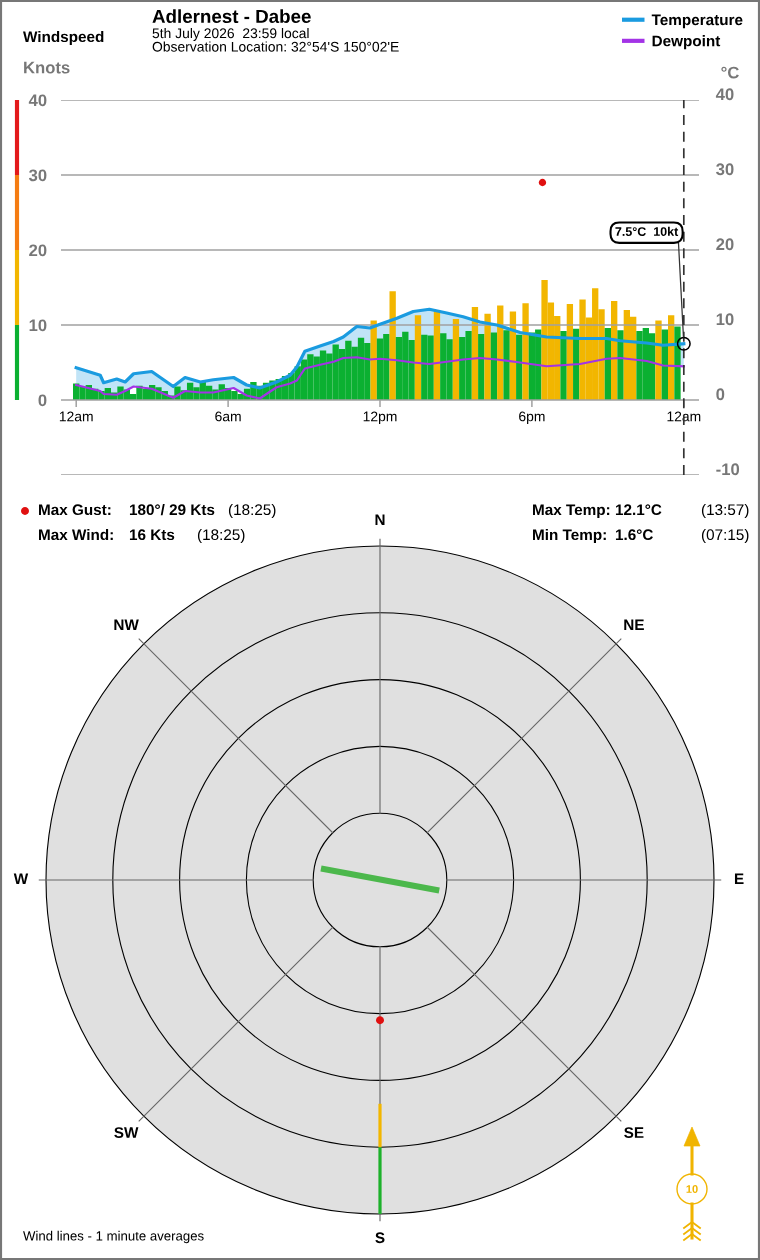  I want to click on y-axis-title: Knots, so click(47, 67).